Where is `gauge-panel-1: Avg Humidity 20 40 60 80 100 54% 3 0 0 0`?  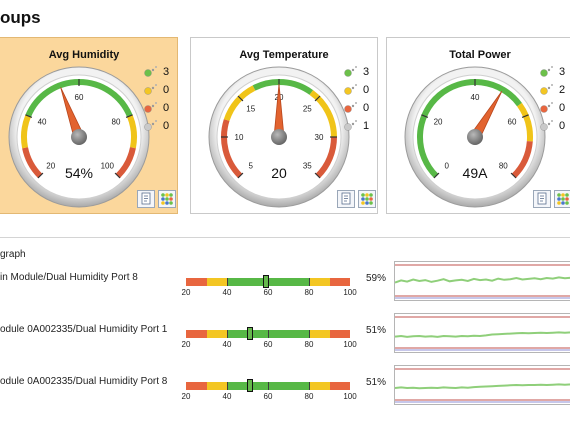 gauge-panel-1: Avg Humidity 20 40 60 80 100 54% 3 0 0 0 is located at coordinates (89, 125).